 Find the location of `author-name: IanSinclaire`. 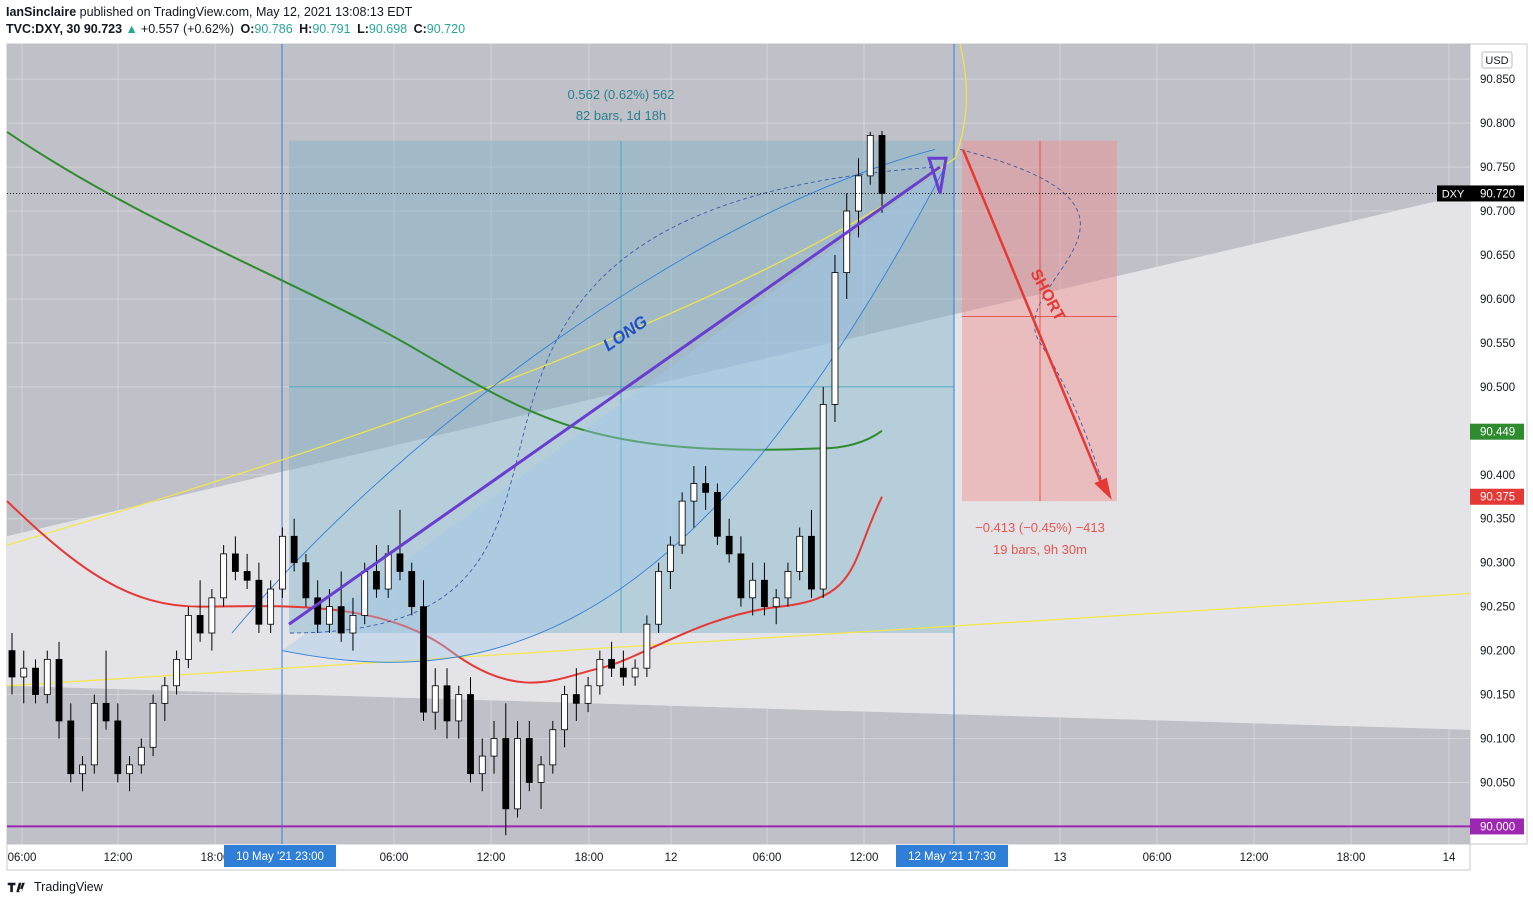

author-name: IanSinclaire is located at coordinates (41, 12).